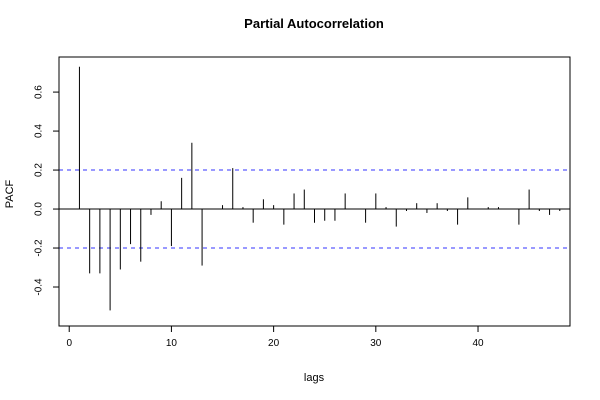 The image size is (600, 400). Describe the element at coordinates (39, 92) in the screenshot. I see `y-tick-label: 0.6` at that location.